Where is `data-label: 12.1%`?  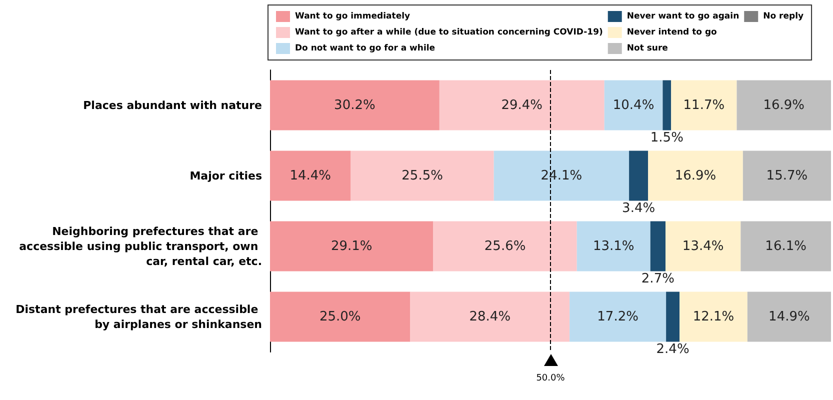 data-label: 12.1% is located at coordinates (713, 316).